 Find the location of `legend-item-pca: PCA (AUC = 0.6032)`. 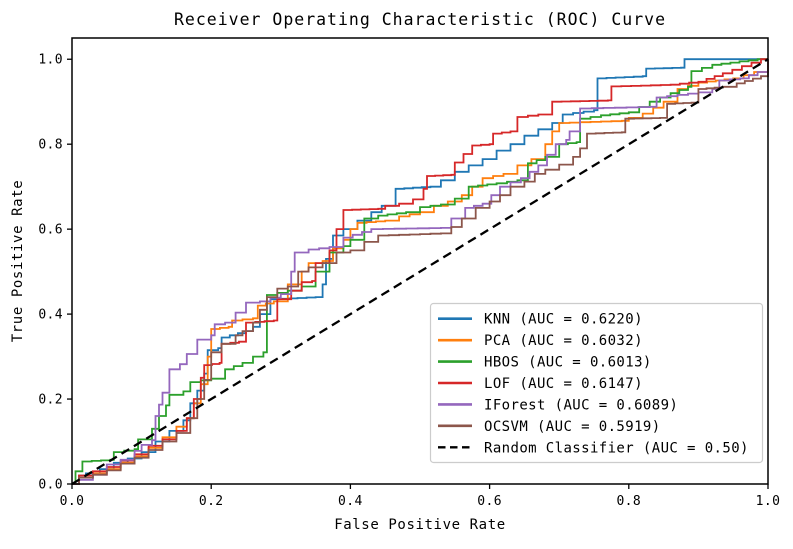

legend-item-pca: PCA (AUC = 0.6032) is located at coordinates (540, 341).